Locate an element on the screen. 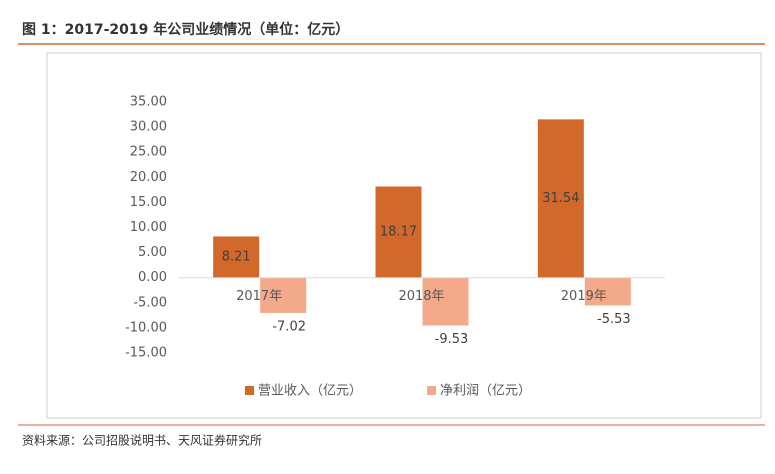  y-tick-label: 5.00 is located at coordinates (152, 252).